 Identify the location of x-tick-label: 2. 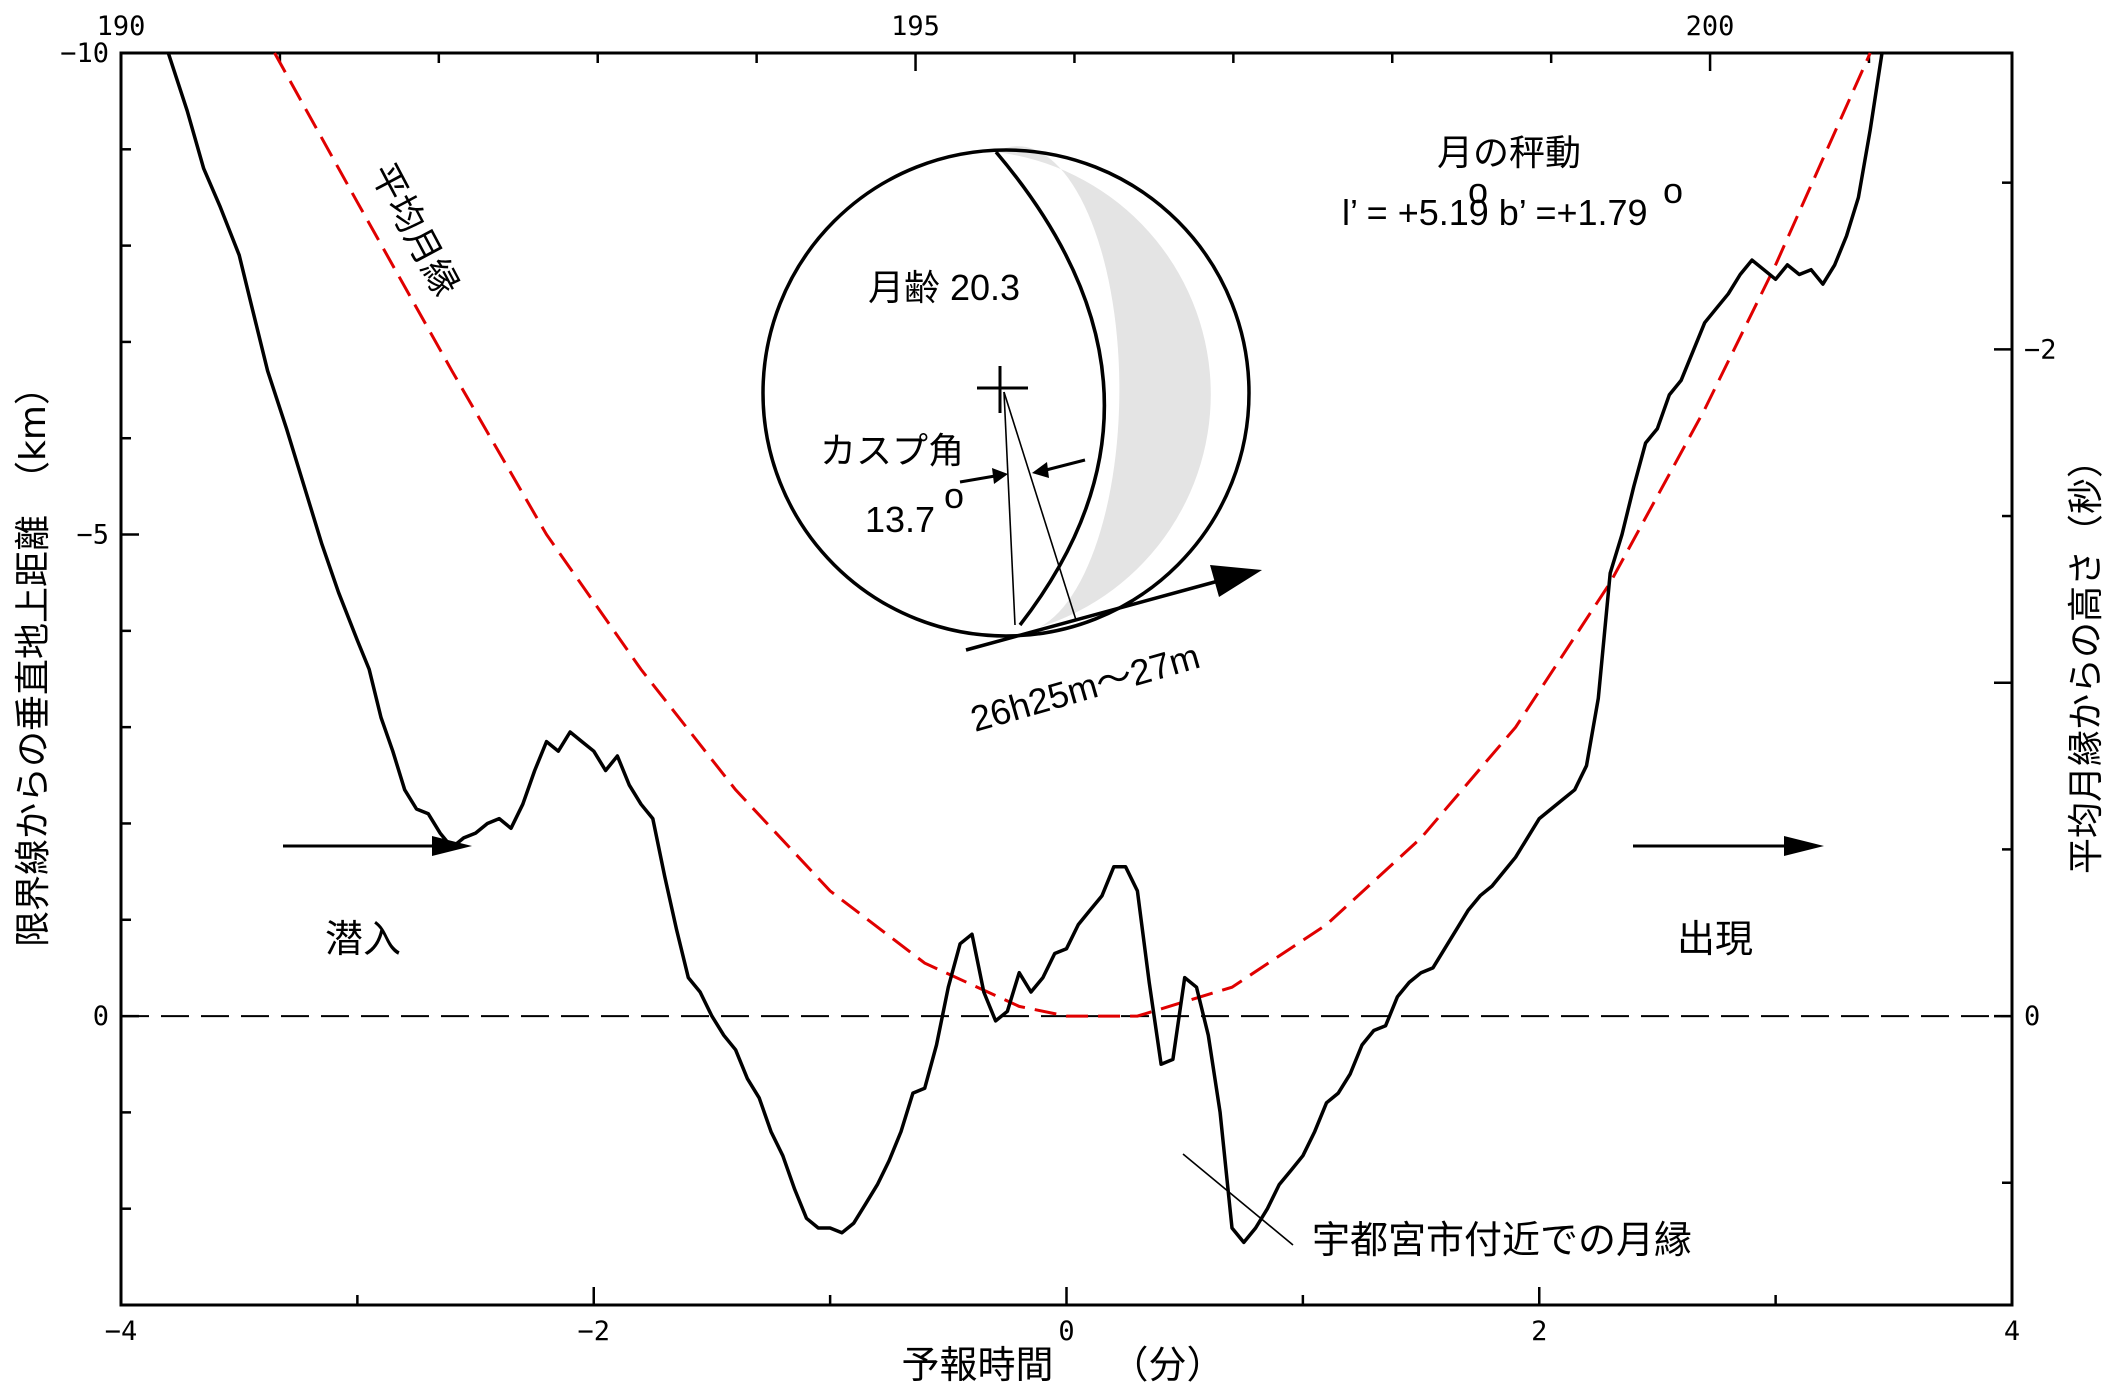
(1539, 1331).